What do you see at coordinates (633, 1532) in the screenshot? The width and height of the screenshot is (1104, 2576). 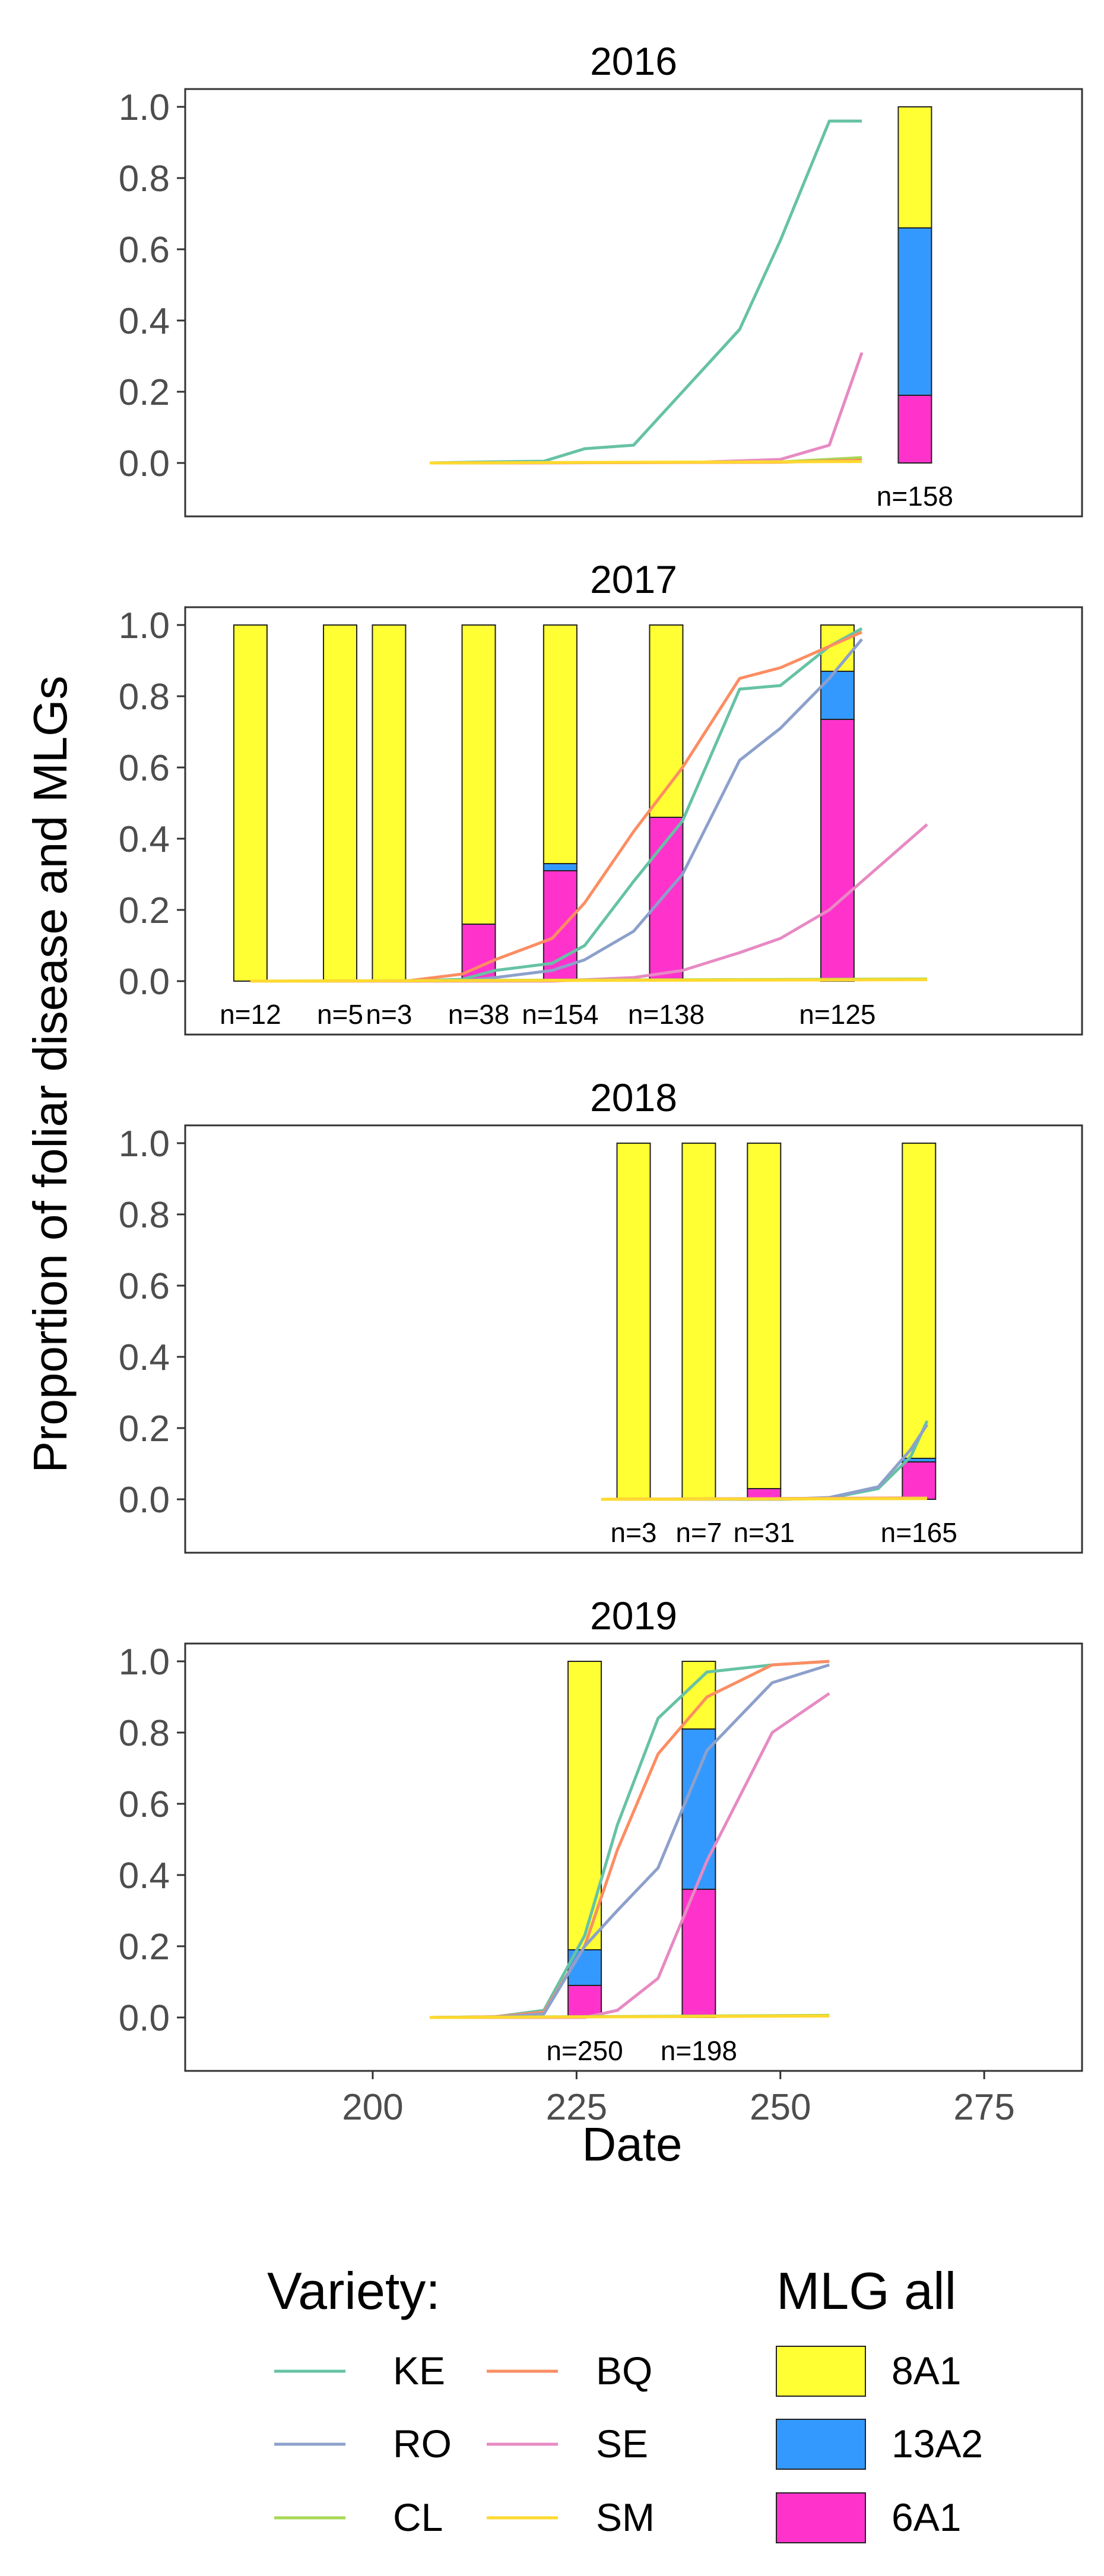 I see `sample-size-label: n=3` at bounding box center [633, 1532].